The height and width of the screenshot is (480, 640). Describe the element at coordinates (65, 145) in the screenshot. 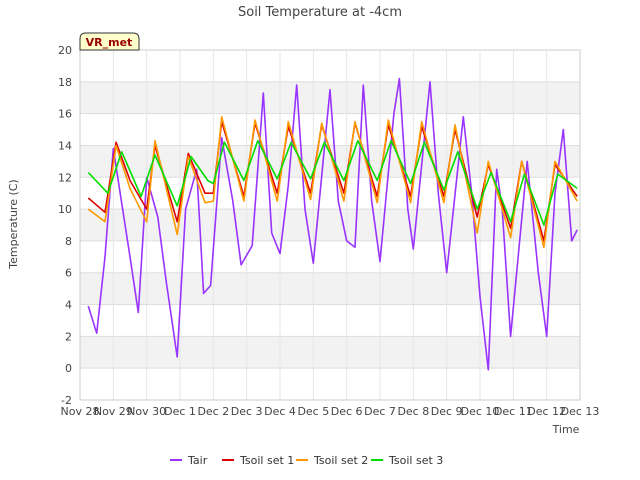

I see `y-tick-label: 14` at that location.